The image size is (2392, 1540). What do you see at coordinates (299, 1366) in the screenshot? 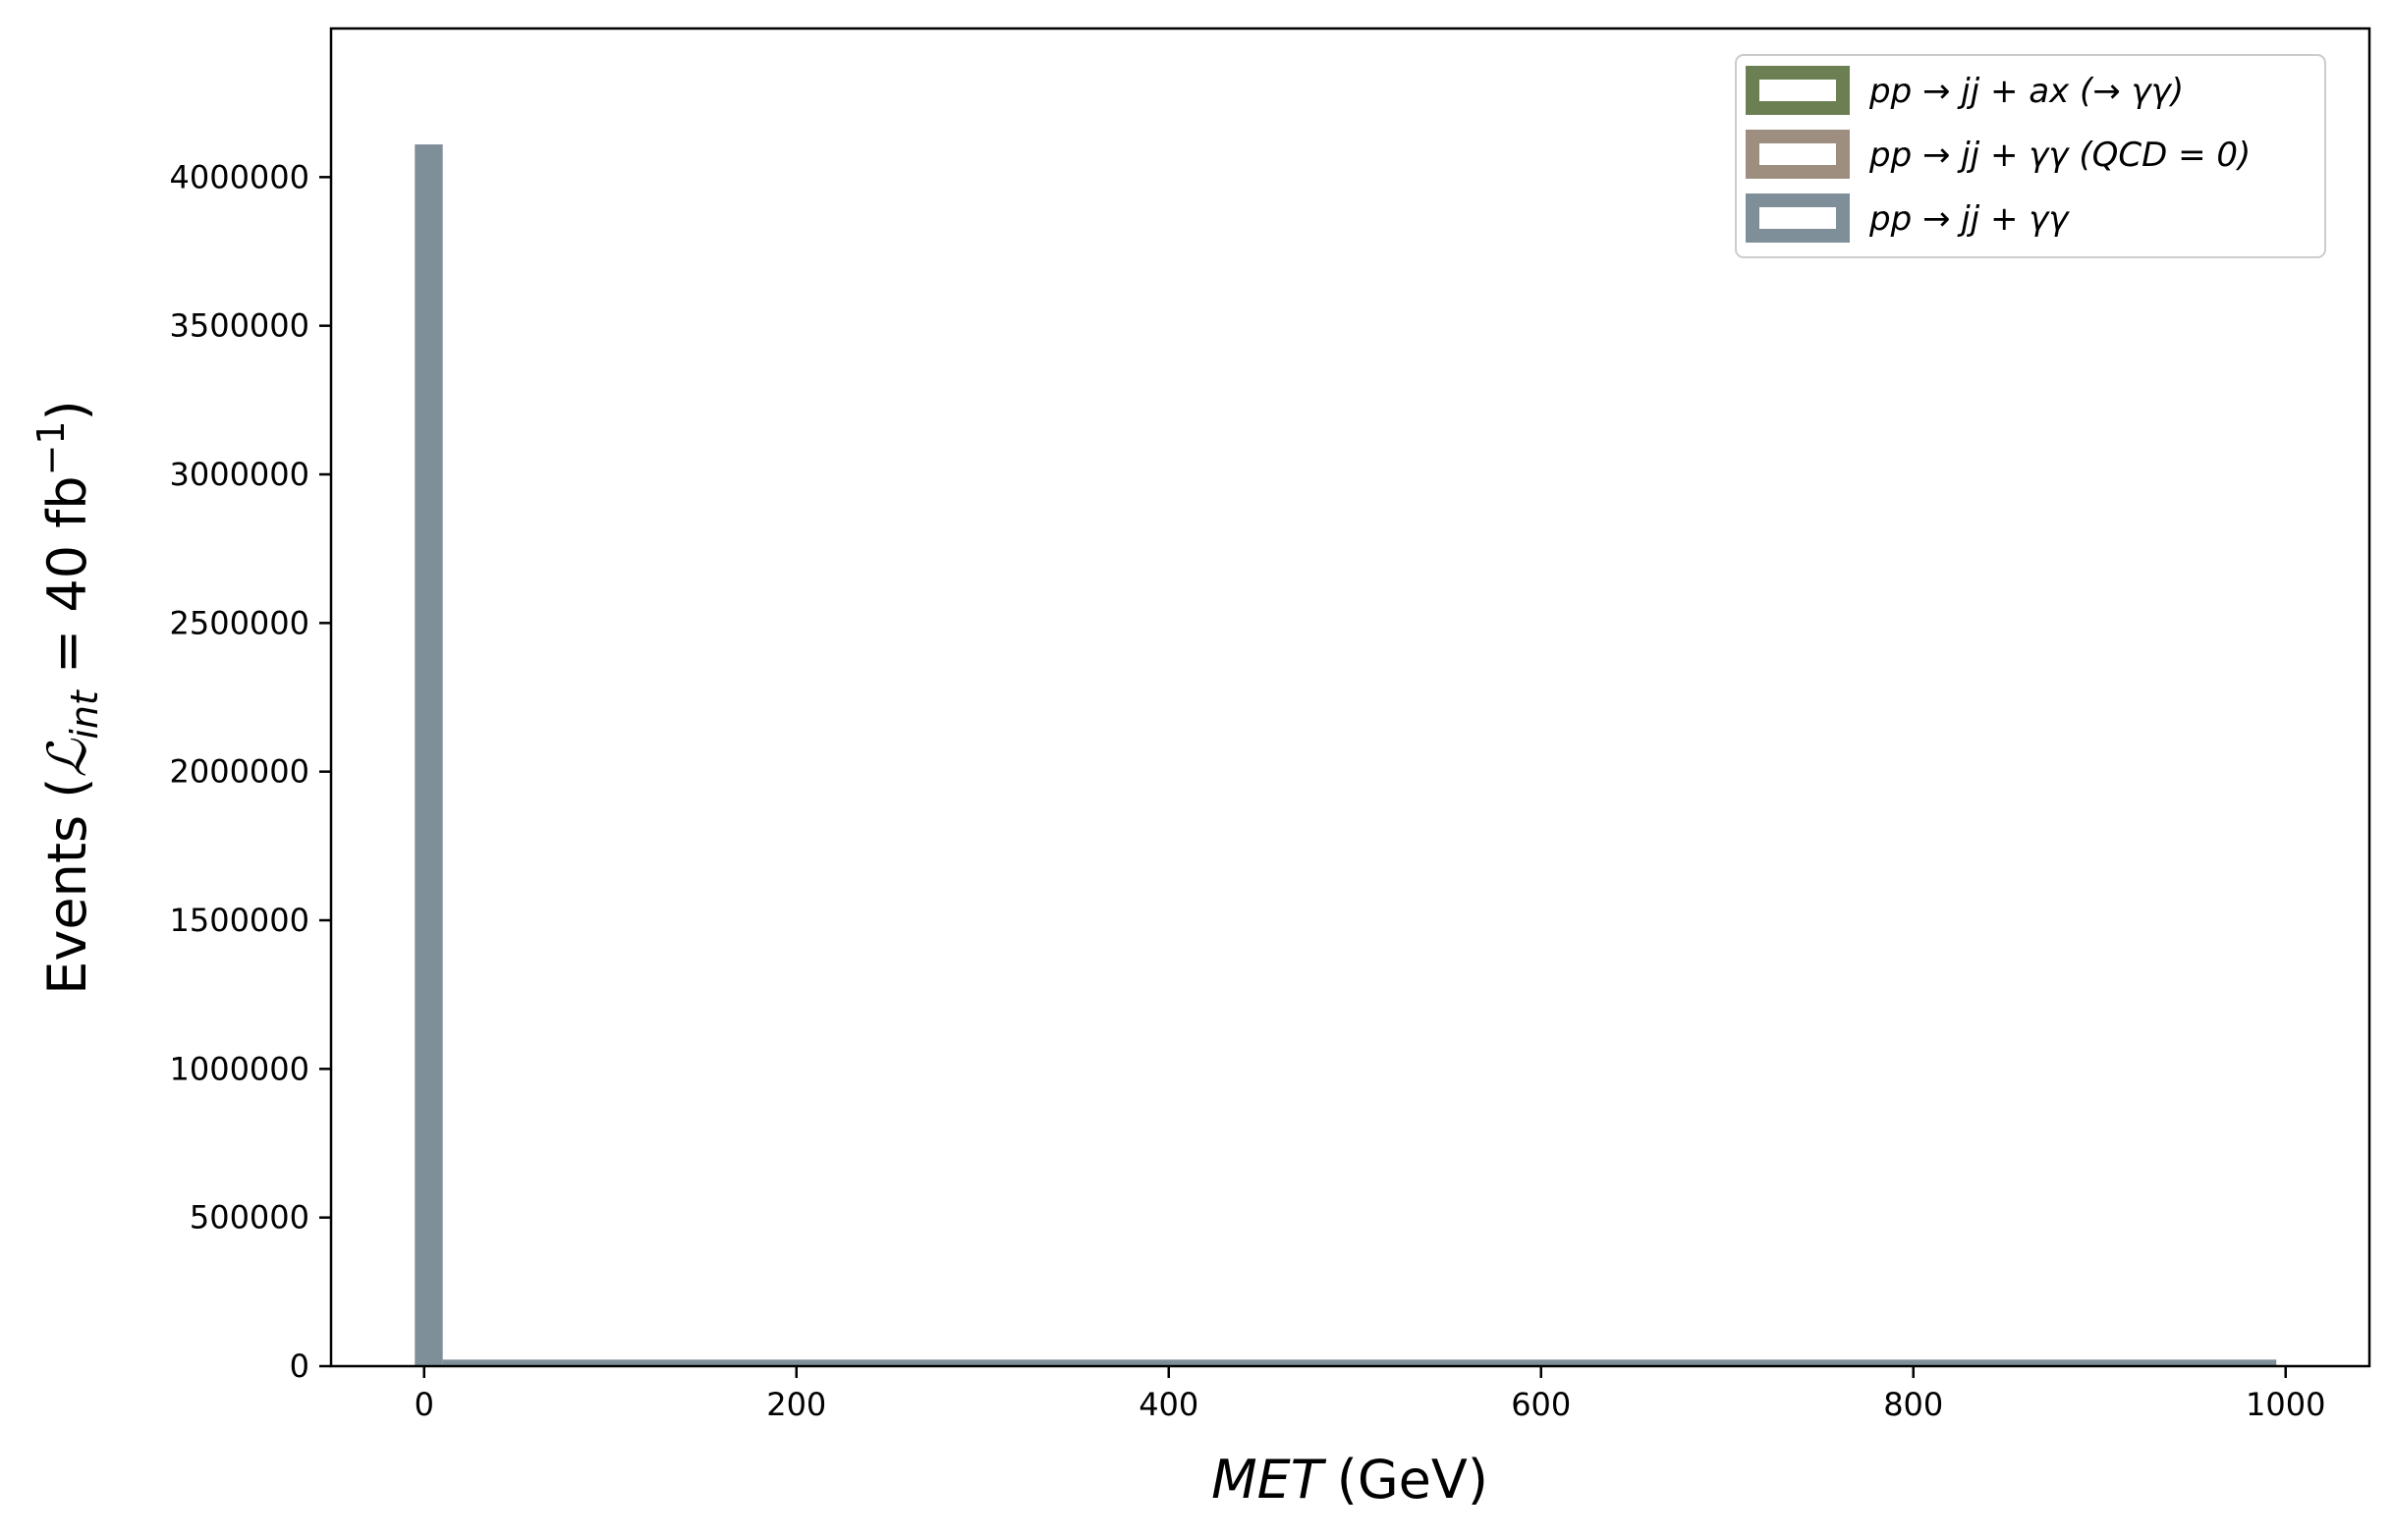
I see `y-tick-label: 0` at bounding box center [299, 1366].